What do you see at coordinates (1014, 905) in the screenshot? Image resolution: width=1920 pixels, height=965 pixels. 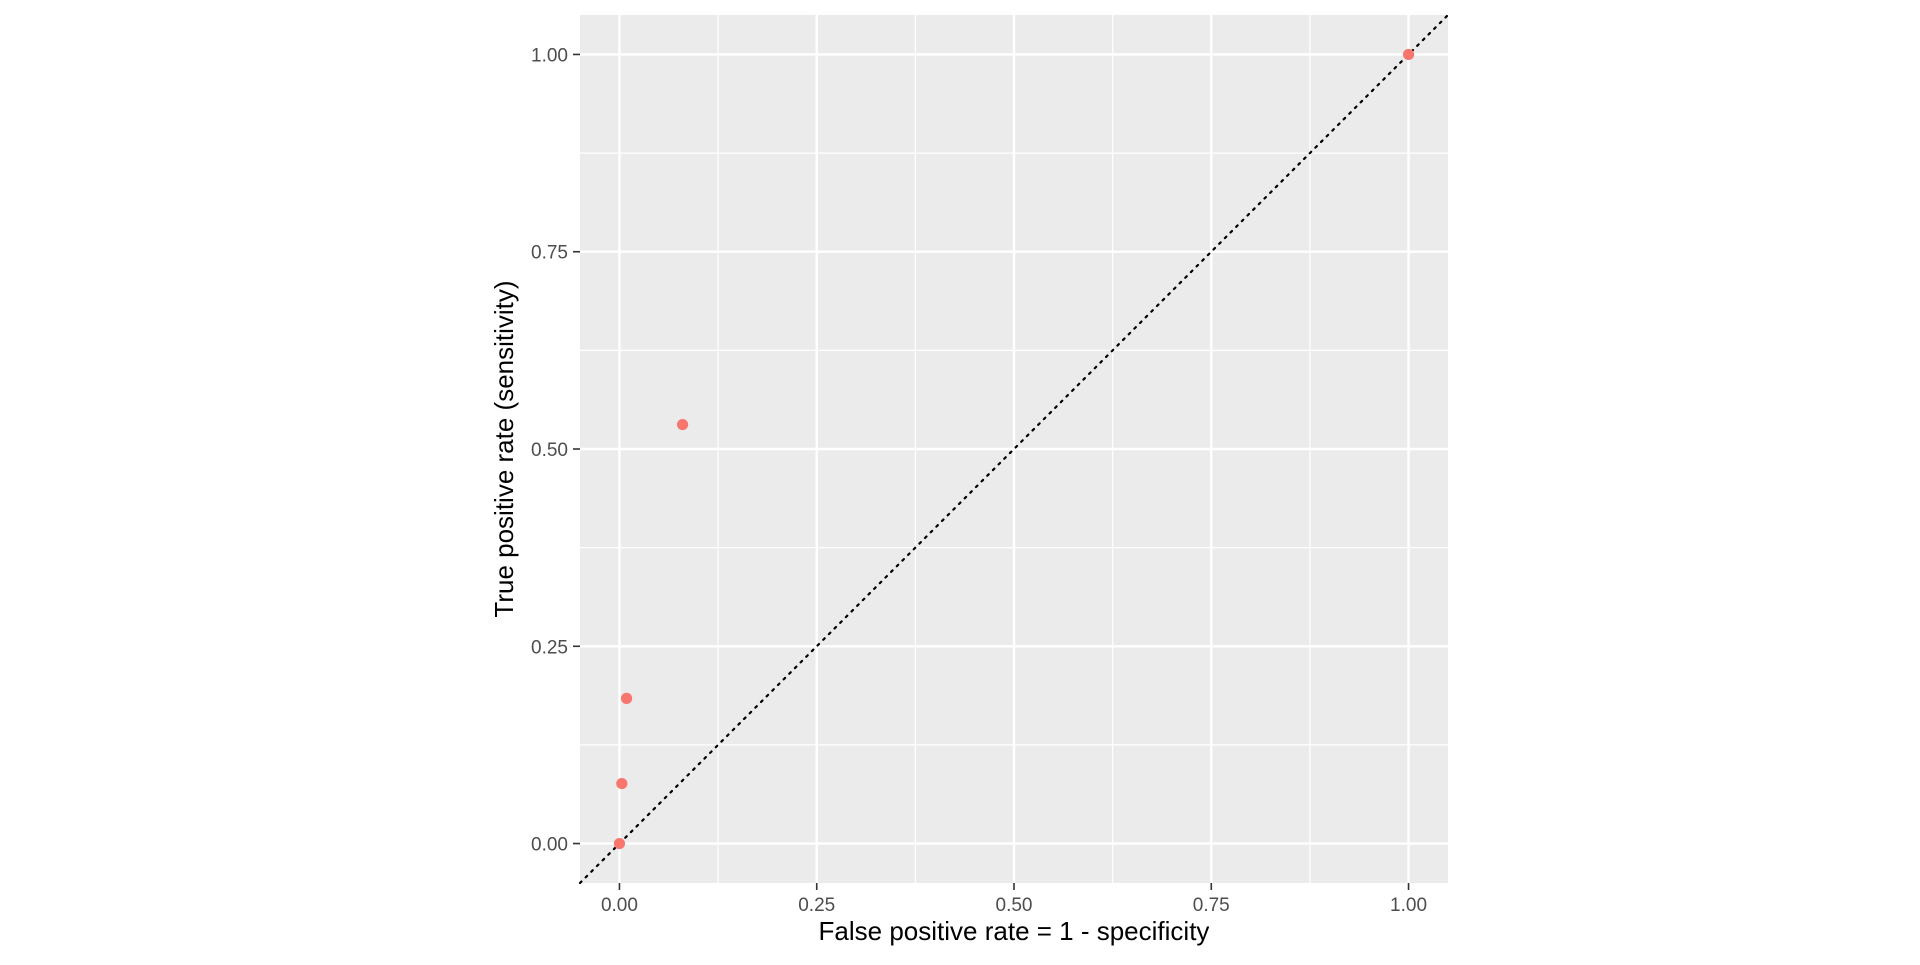 I see `x-tick-label: 0.50` at bounding box center [1014, 905].